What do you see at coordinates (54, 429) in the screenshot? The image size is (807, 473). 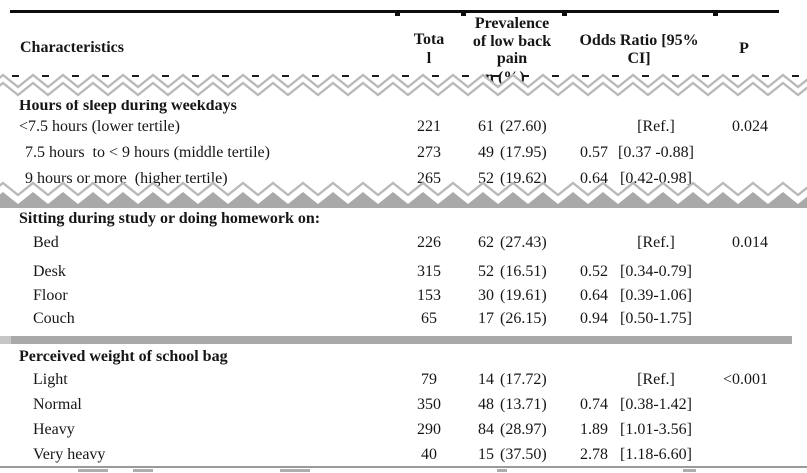 I see `row-label: Heavy` at bounding box center [54, 429].